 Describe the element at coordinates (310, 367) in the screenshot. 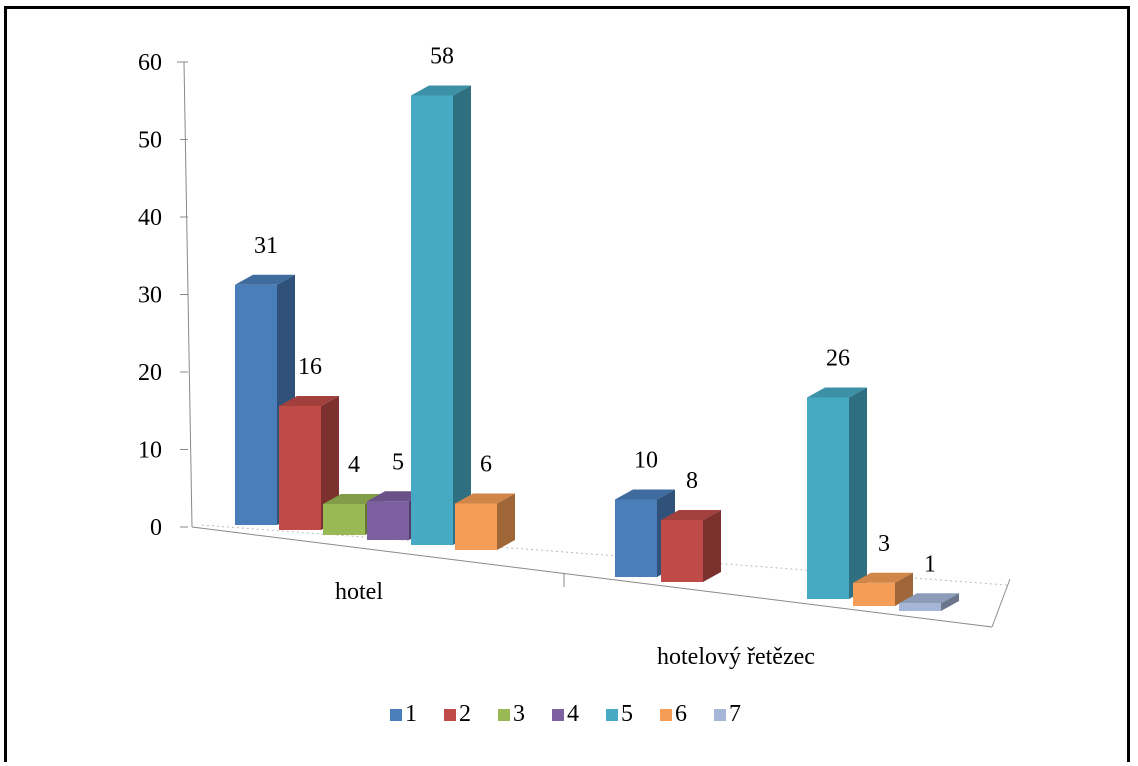

I see `data-label: 16` at that location.